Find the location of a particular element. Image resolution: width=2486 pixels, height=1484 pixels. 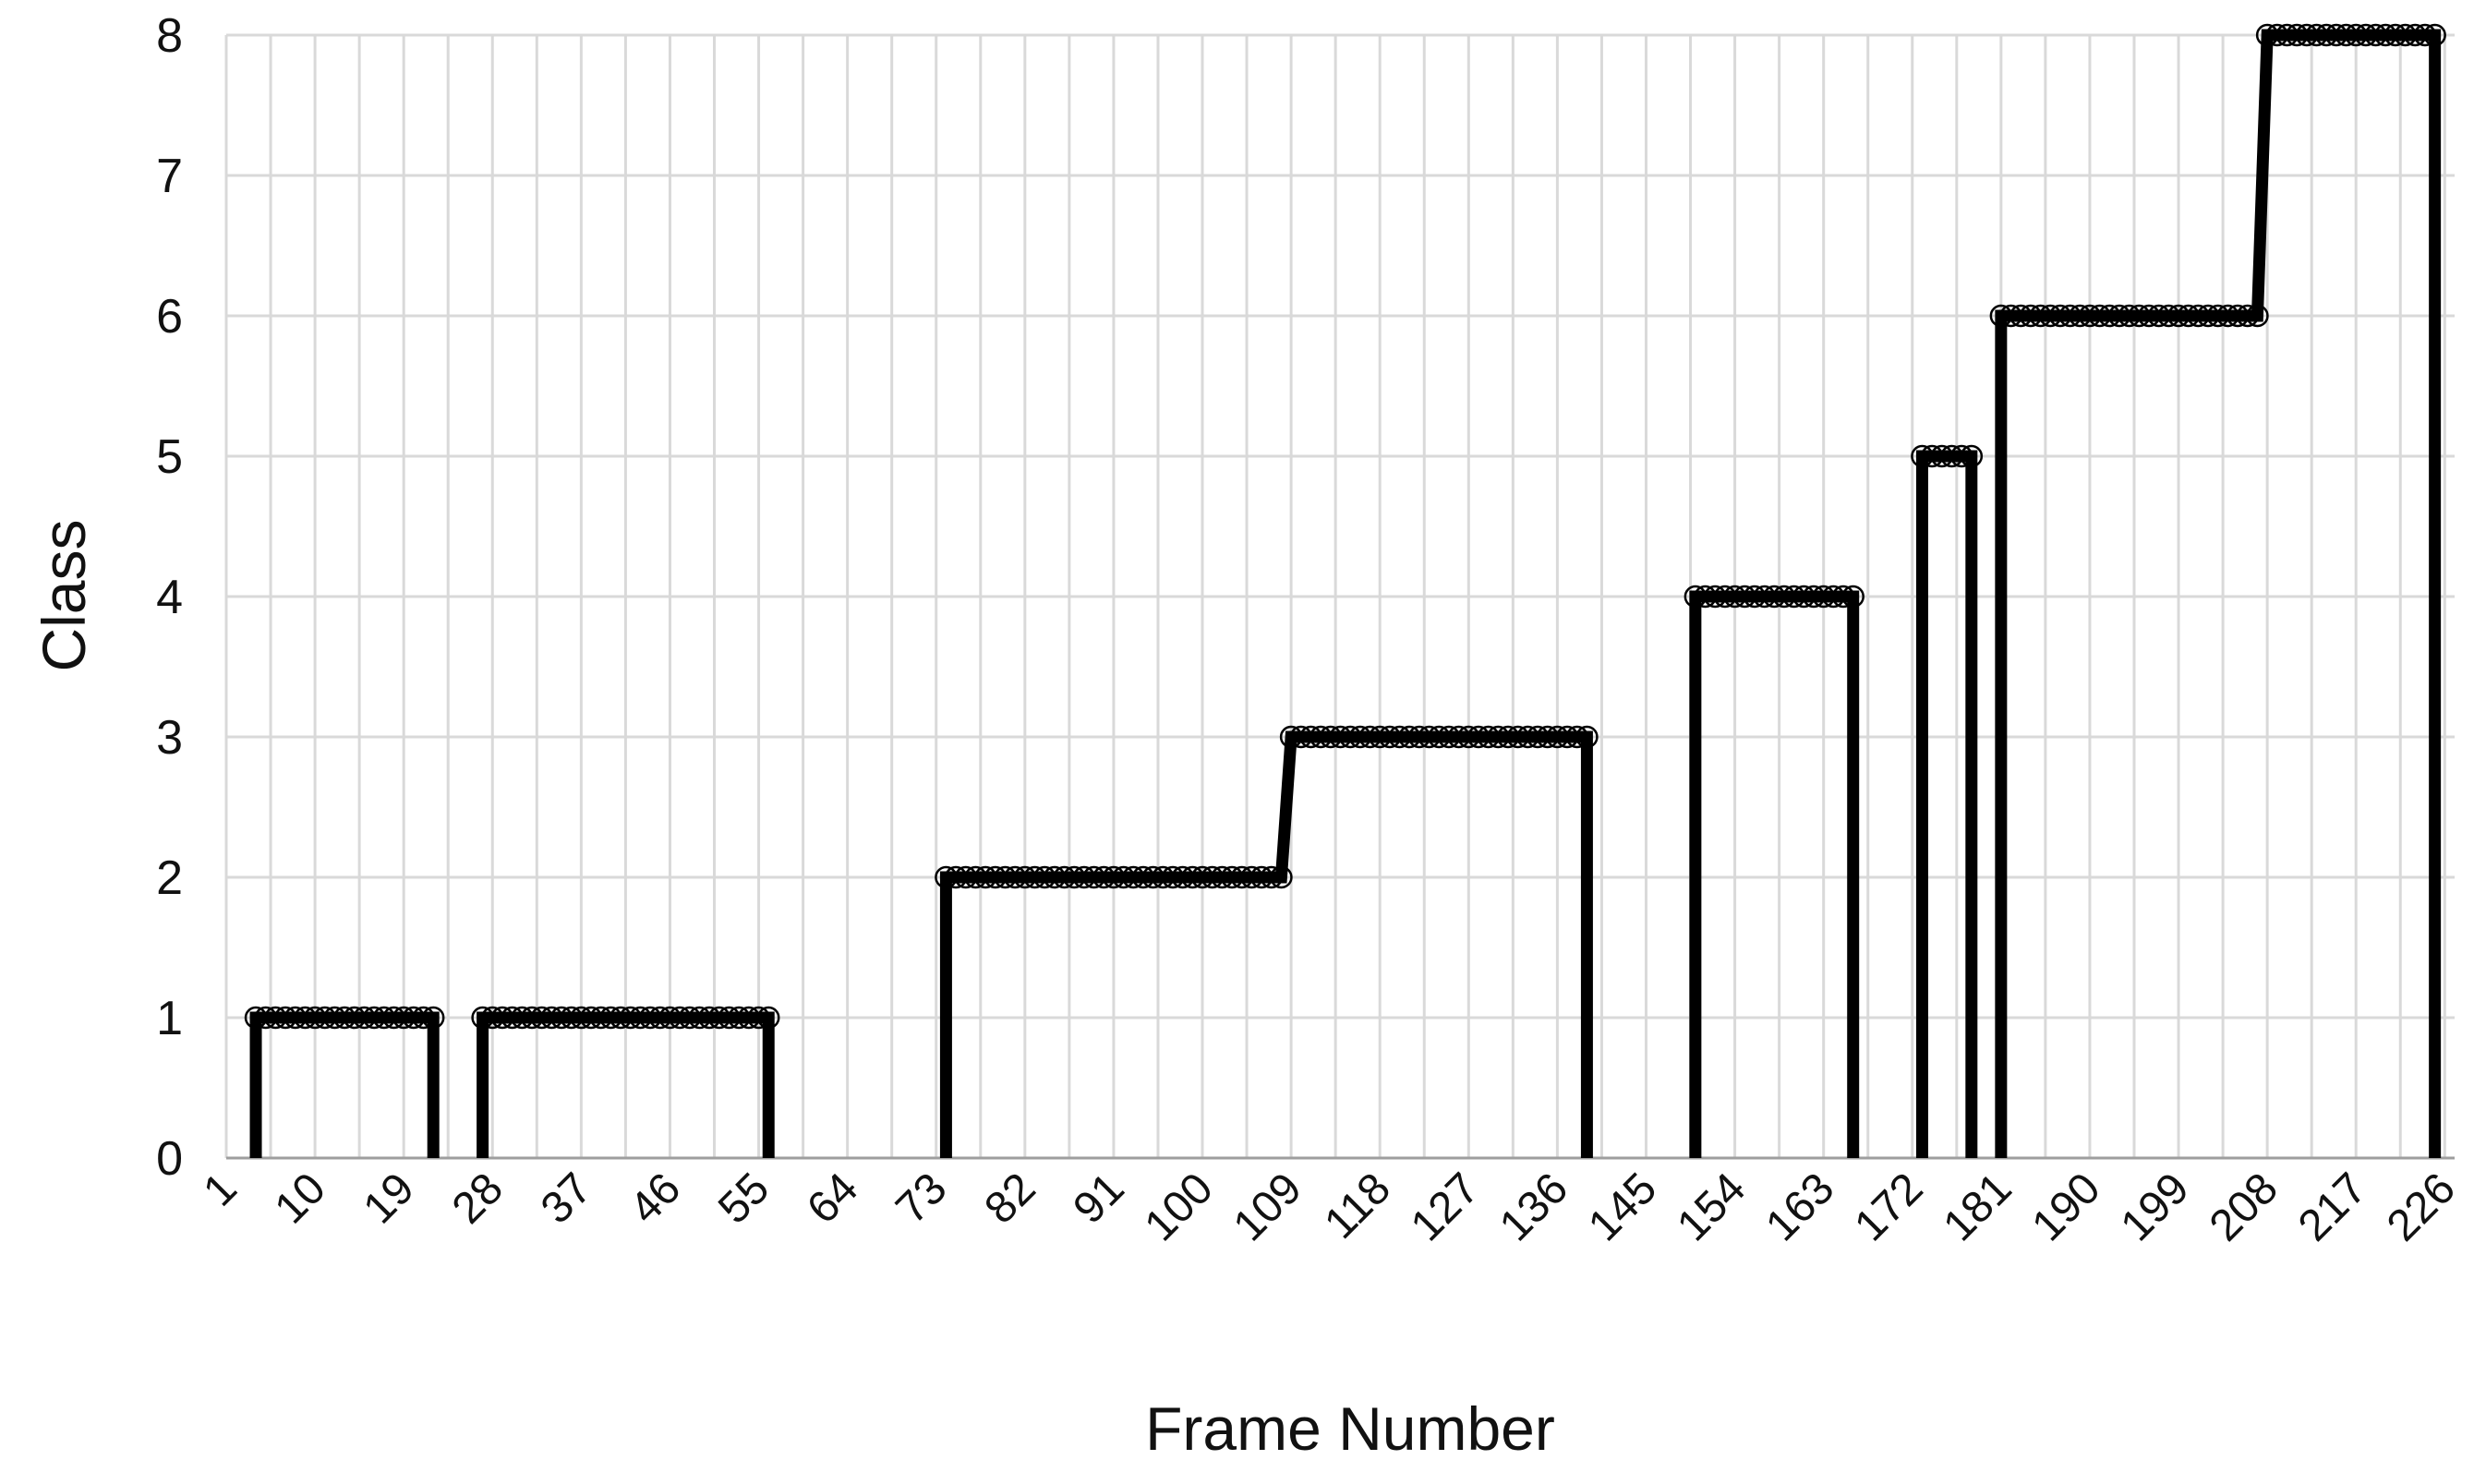

x-axis-title: Frame Number is located at coordinates (1350, 1428).